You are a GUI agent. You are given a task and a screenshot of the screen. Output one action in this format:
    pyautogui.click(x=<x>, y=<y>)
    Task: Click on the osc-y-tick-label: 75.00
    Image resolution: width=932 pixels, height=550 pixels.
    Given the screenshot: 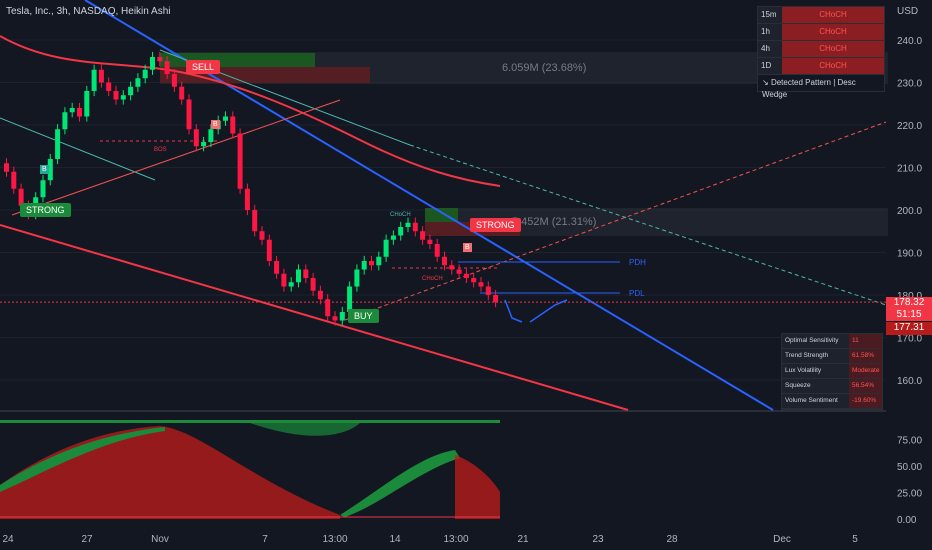 What is the action you would take?
    pyautogui.click(x=909, y=441)
    